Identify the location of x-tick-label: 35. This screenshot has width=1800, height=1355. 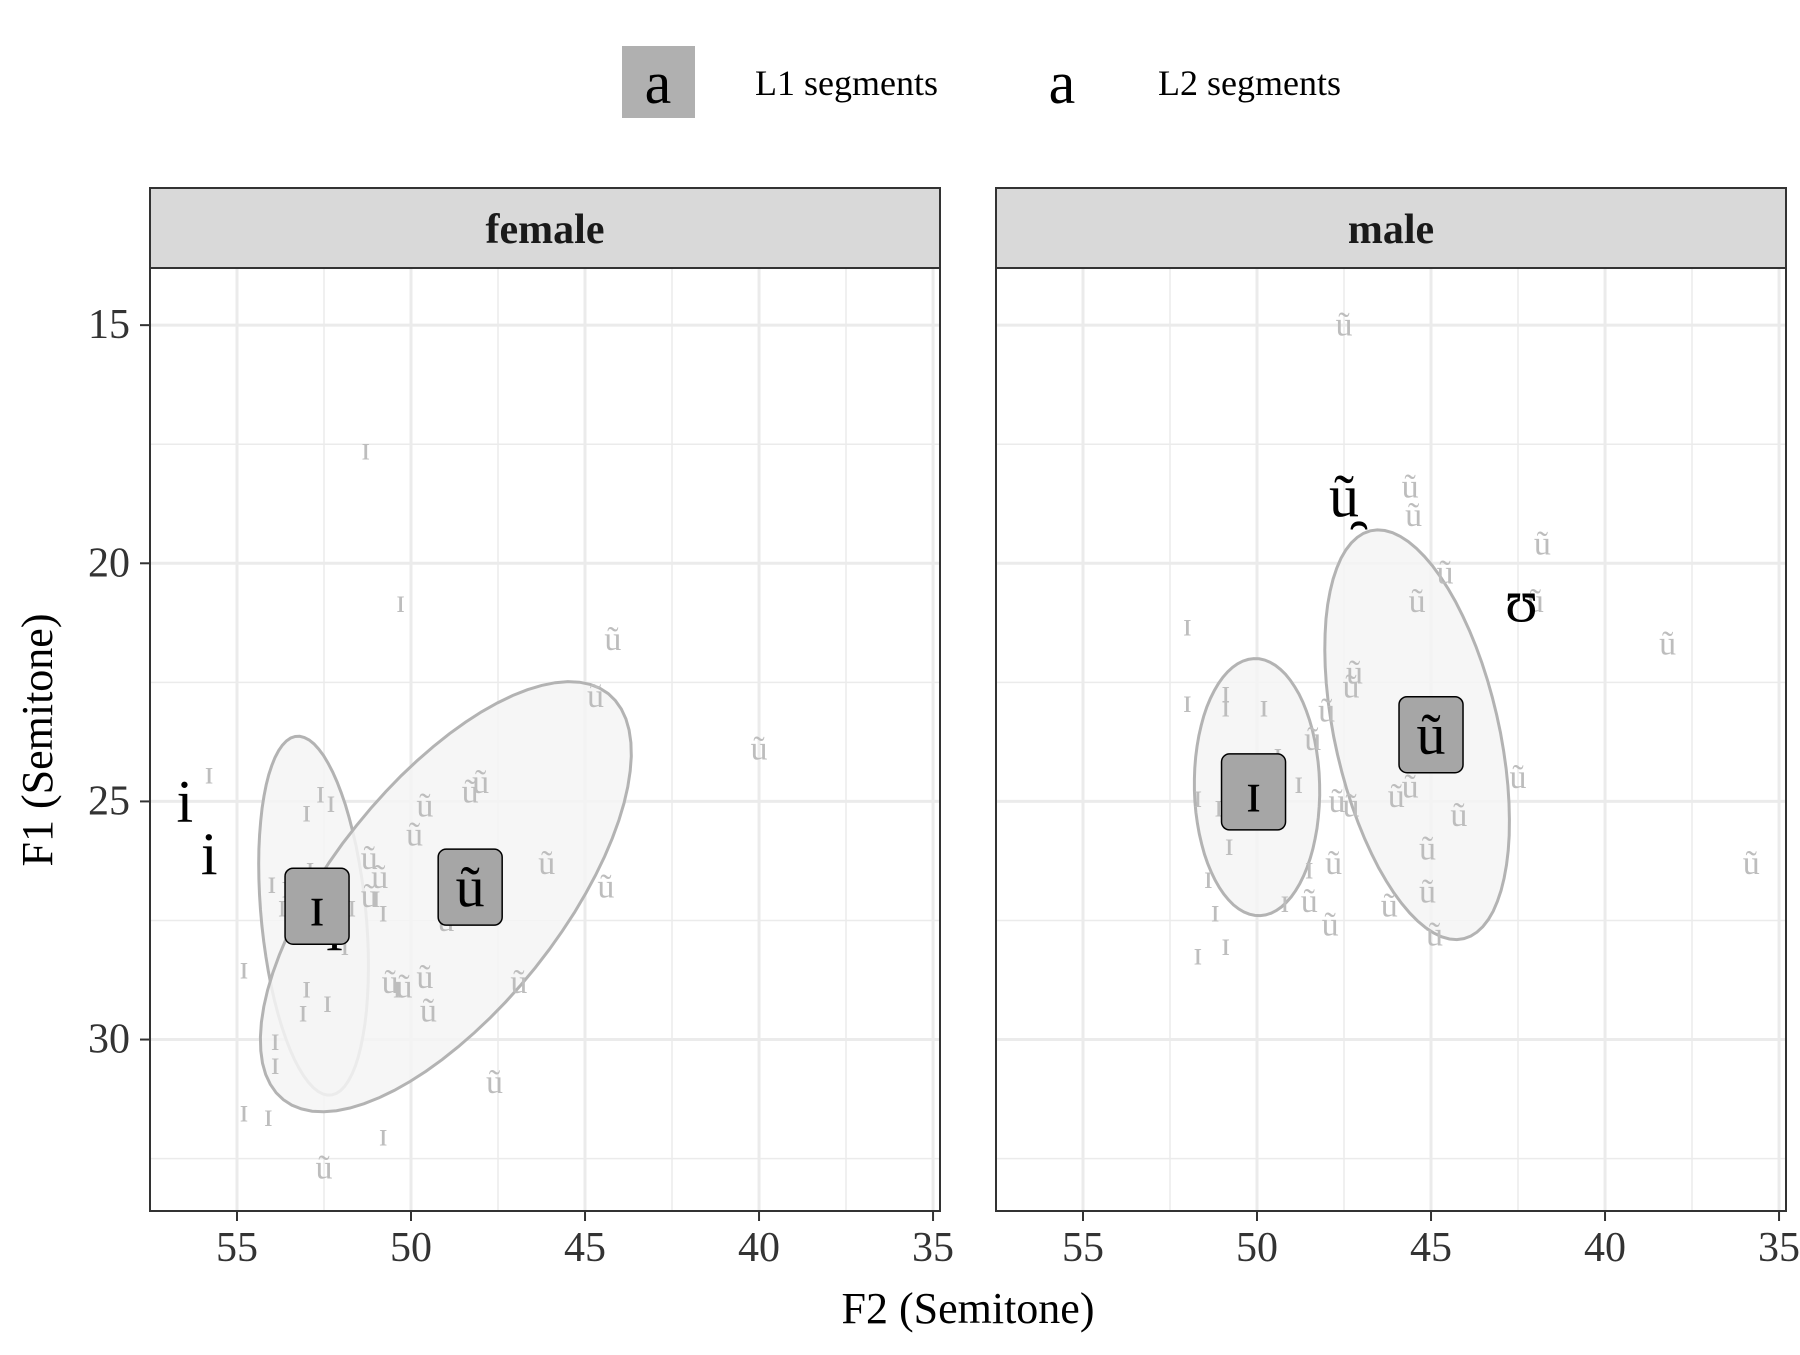
(933, 1248).